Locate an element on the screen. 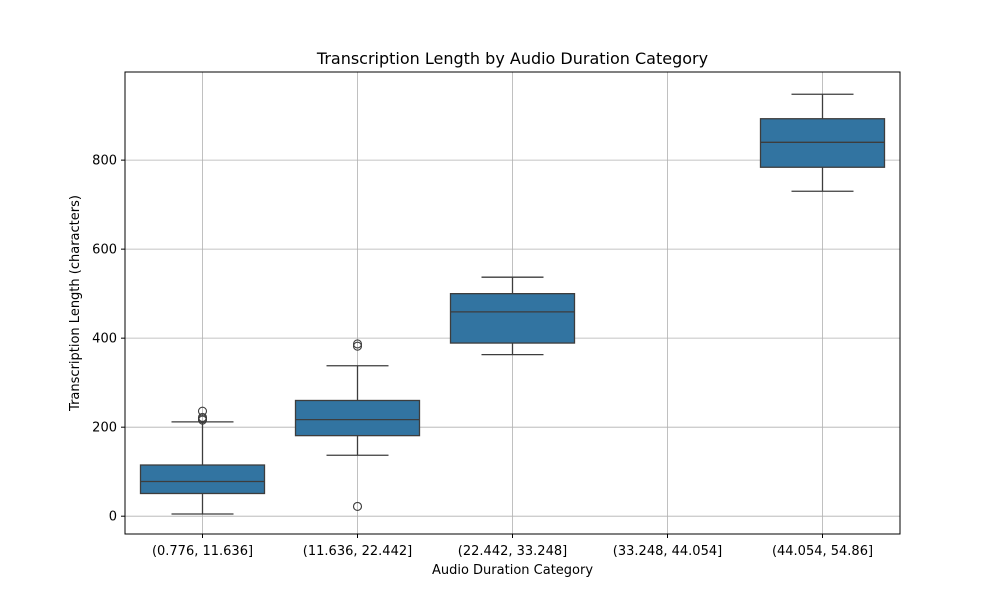  y-tick-label: 0 is located at coordinates (113, 517).